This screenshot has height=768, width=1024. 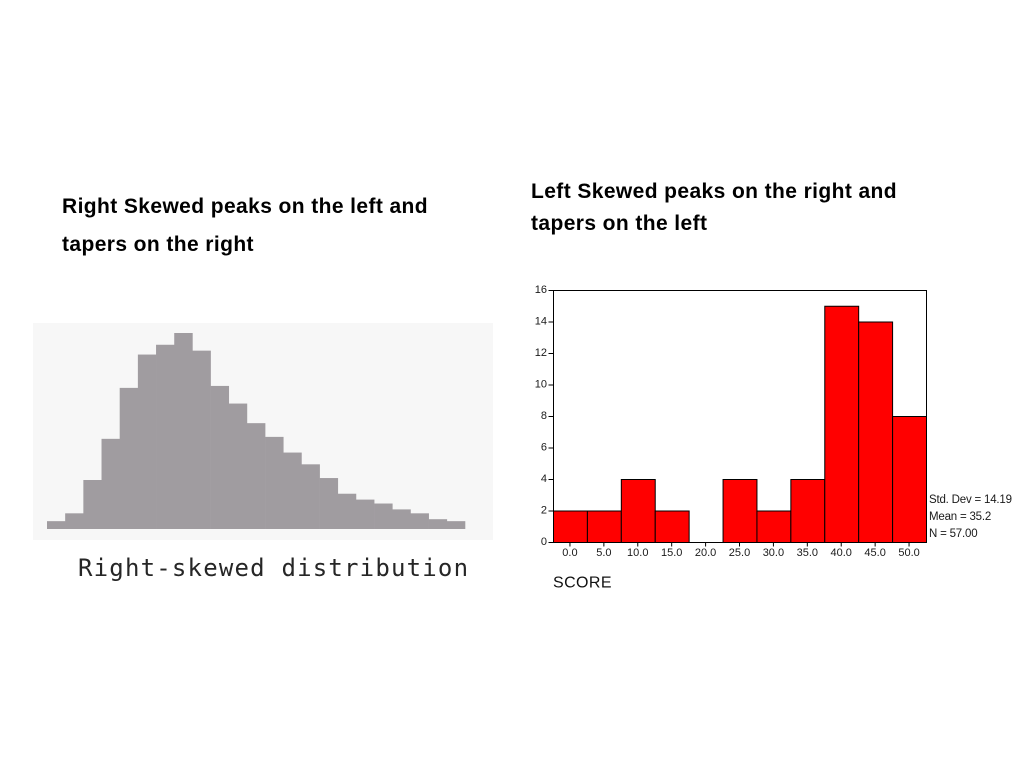 I want to click on x-axis-title: SCORE, so click(x=582, y=583).